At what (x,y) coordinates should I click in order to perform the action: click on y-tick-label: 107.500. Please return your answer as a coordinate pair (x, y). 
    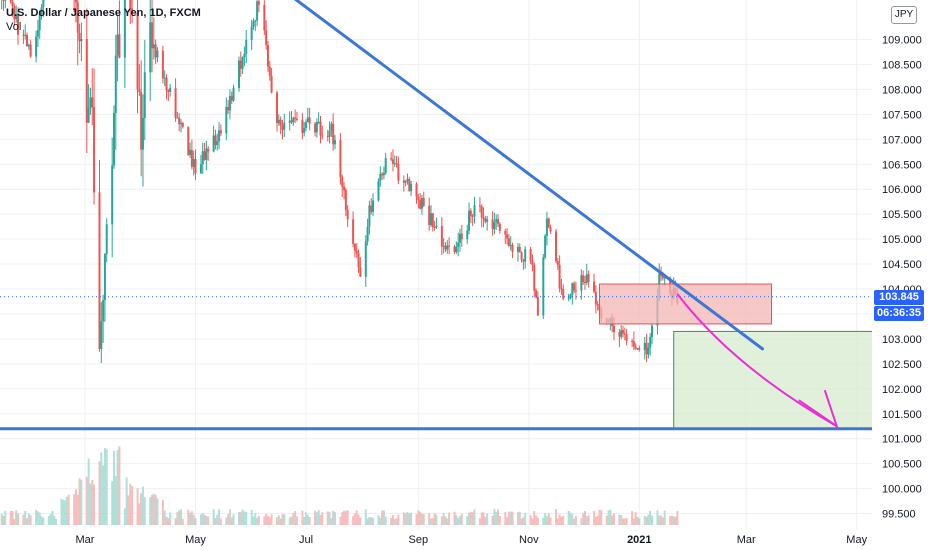
    Looking at the image, I should click on (902, 115).